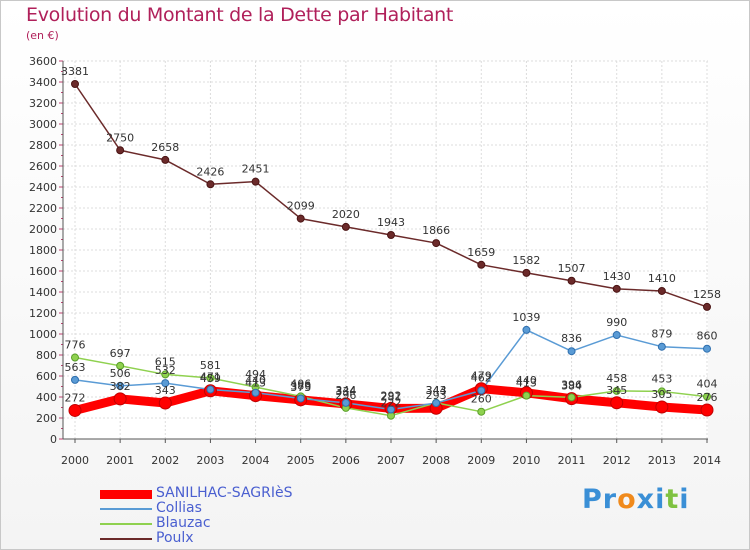 The width and height of the screenshot is (750, 550). I want to click on data-label: 305, so click(661, 394).